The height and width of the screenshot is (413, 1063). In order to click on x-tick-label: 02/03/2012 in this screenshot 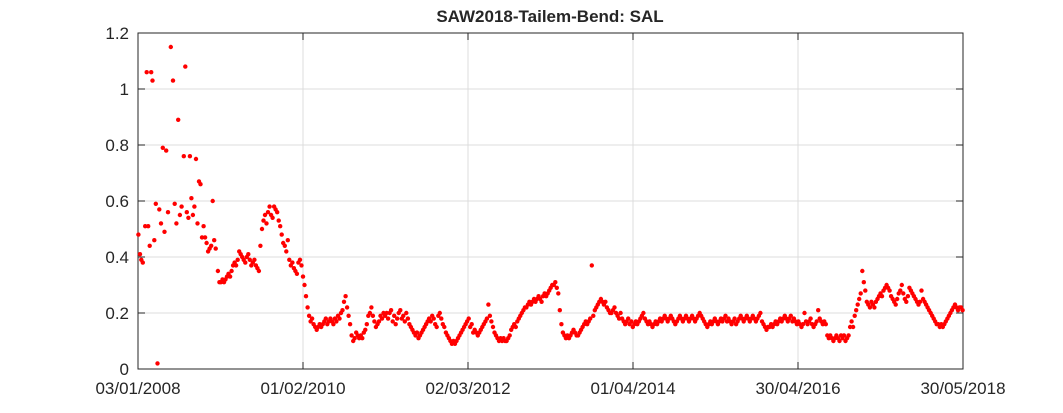, I will do `click(467, 388)`.